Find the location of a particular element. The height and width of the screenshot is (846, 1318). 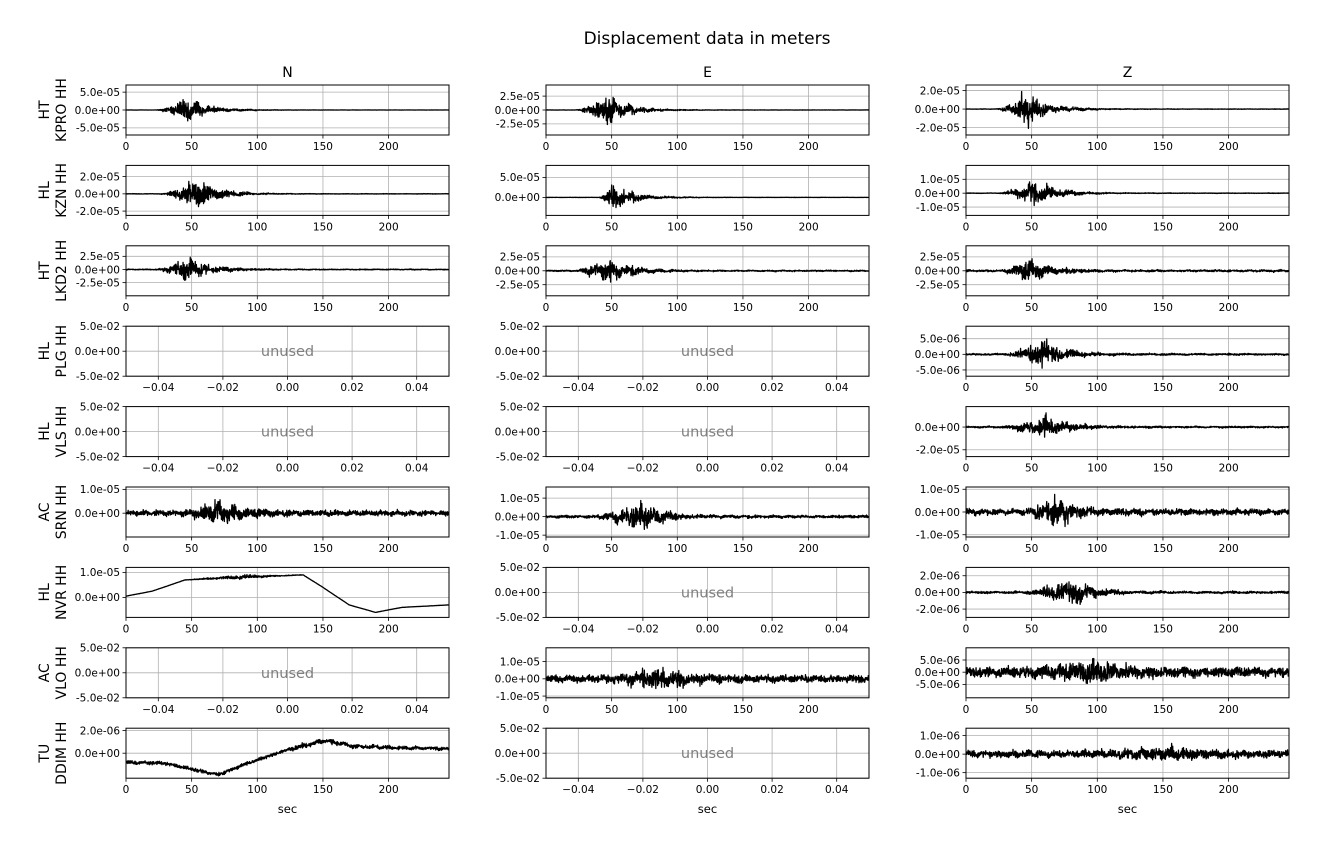

row-label: HLPLG HH is located at coordinates (53, 351).